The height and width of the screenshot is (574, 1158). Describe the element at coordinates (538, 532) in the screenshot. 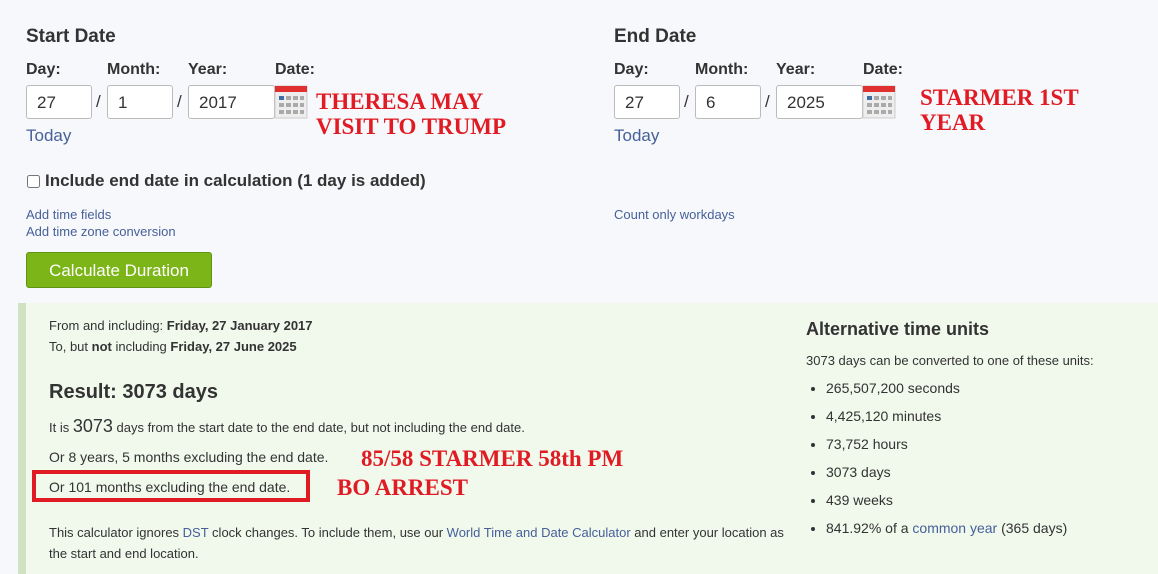

I see `world-time-calculator-link: World Time and Date Calculator` at that location.